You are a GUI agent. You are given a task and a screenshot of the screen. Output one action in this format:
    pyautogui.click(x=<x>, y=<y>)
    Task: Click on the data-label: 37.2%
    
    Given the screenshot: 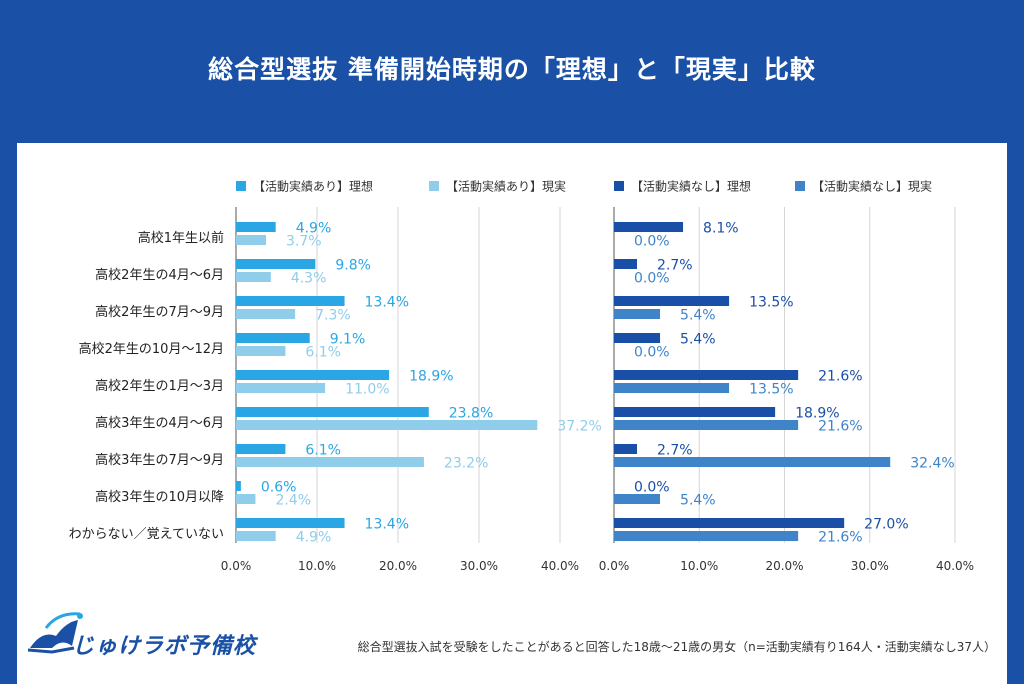 What is the action you would take?
    pyautogui.click(x=579, y=427)
    